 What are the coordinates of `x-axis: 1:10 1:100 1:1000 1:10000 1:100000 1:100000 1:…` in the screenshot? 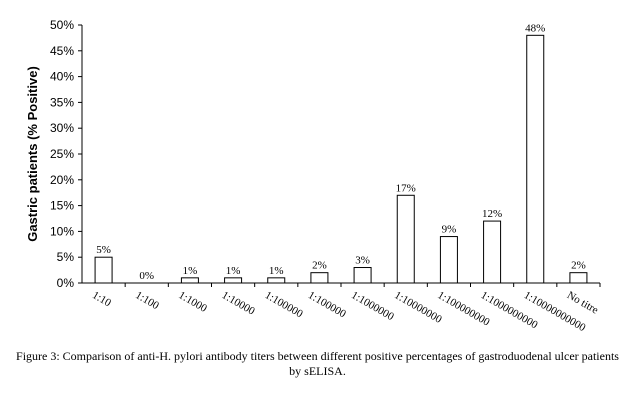 It's located at (341, 308).